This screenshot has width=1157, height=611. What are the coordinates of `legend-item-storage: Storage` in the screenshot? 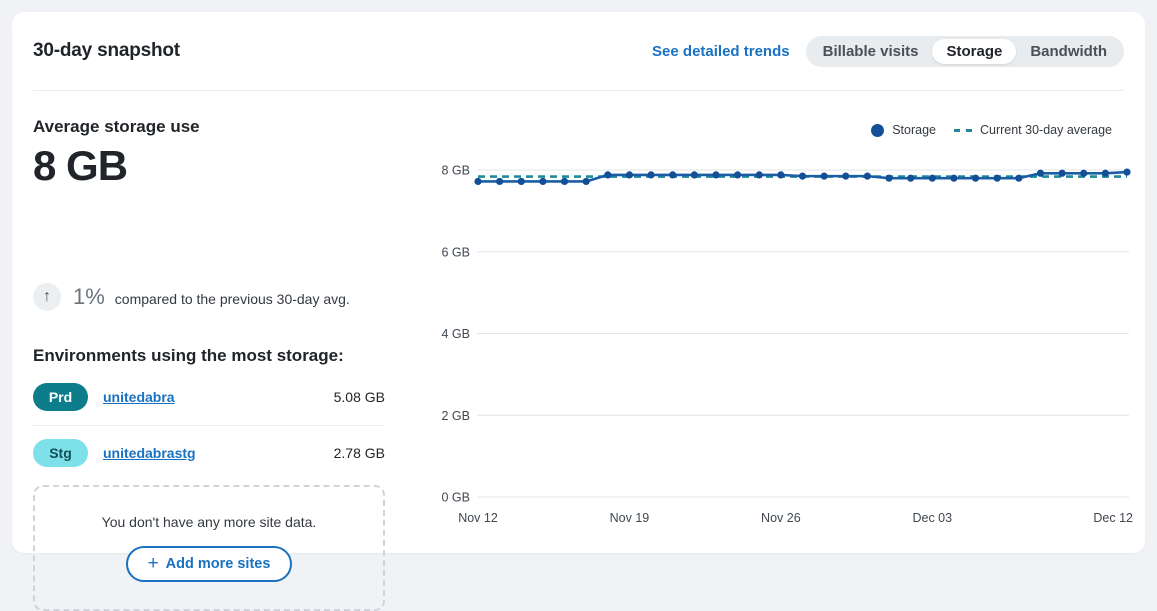 It's located at (903, 130).